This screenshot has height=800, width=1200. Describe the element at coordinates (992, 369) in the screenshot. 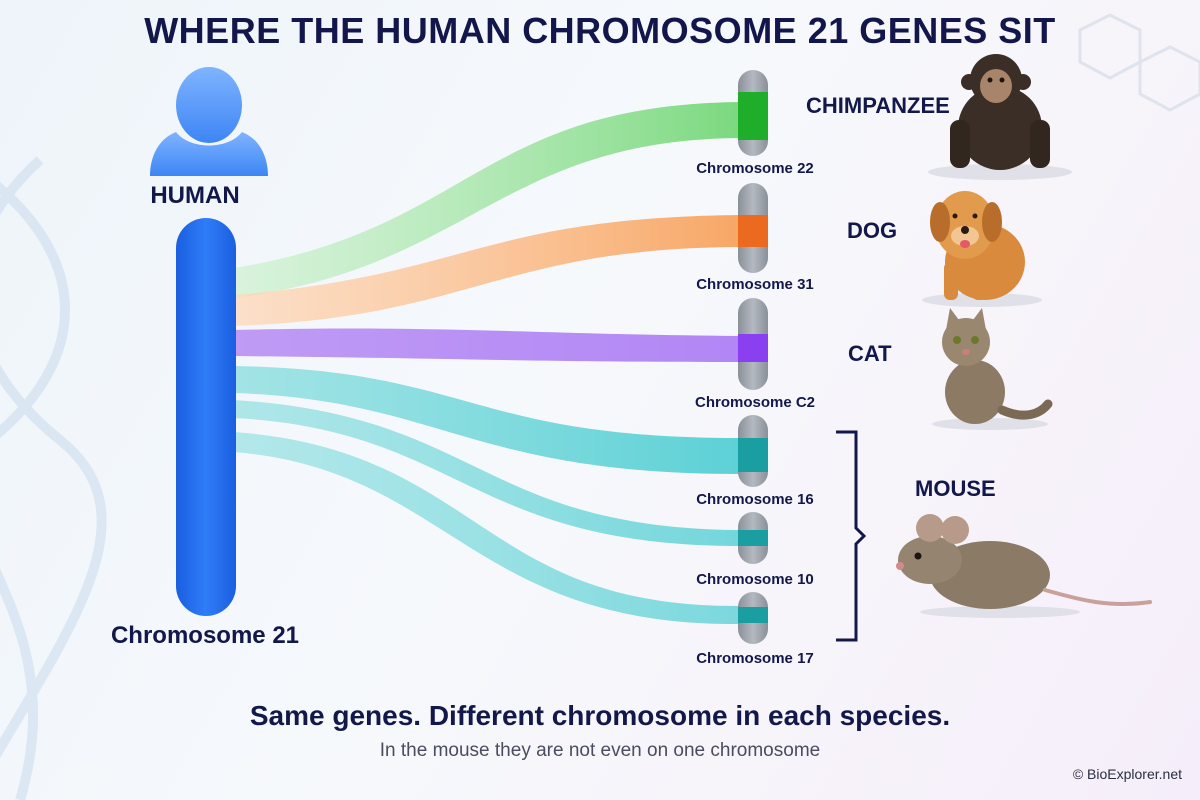

I see `cat-icon` at that location.